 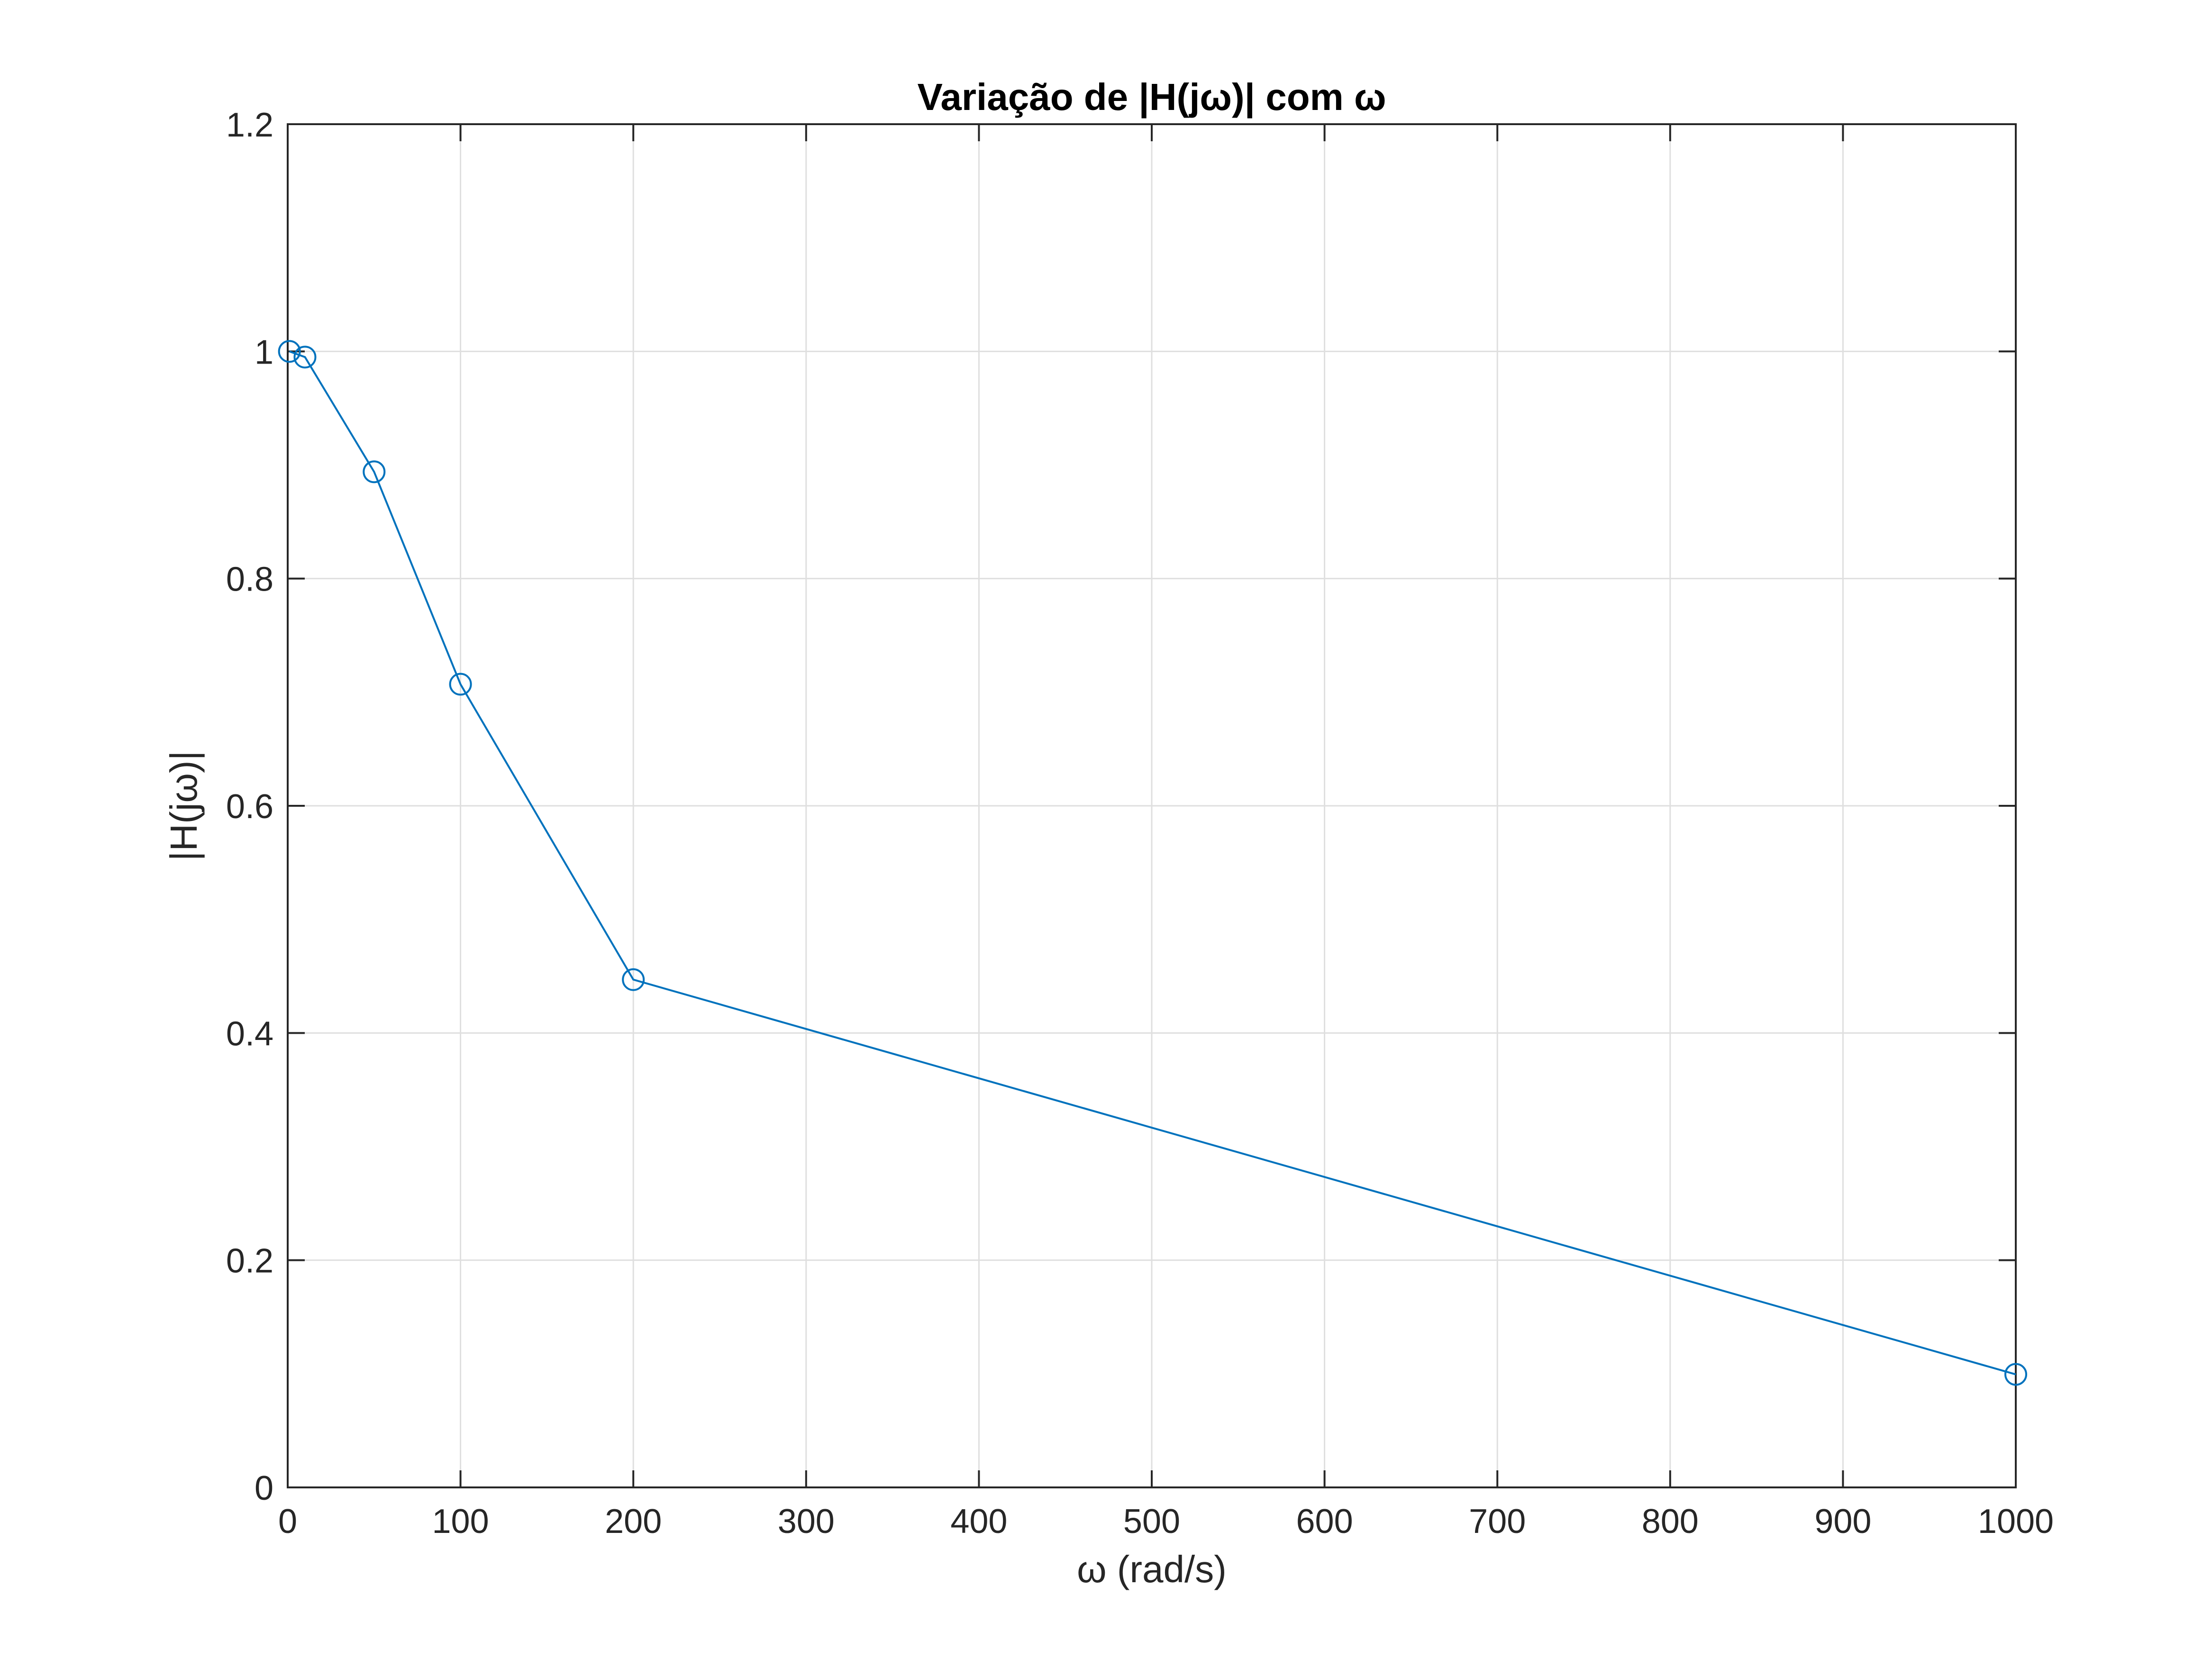 What do you see at coordinates (264, 1488) in the screenshot?
I see `y-tick-label: 0` at bounding box center [264, 1488].